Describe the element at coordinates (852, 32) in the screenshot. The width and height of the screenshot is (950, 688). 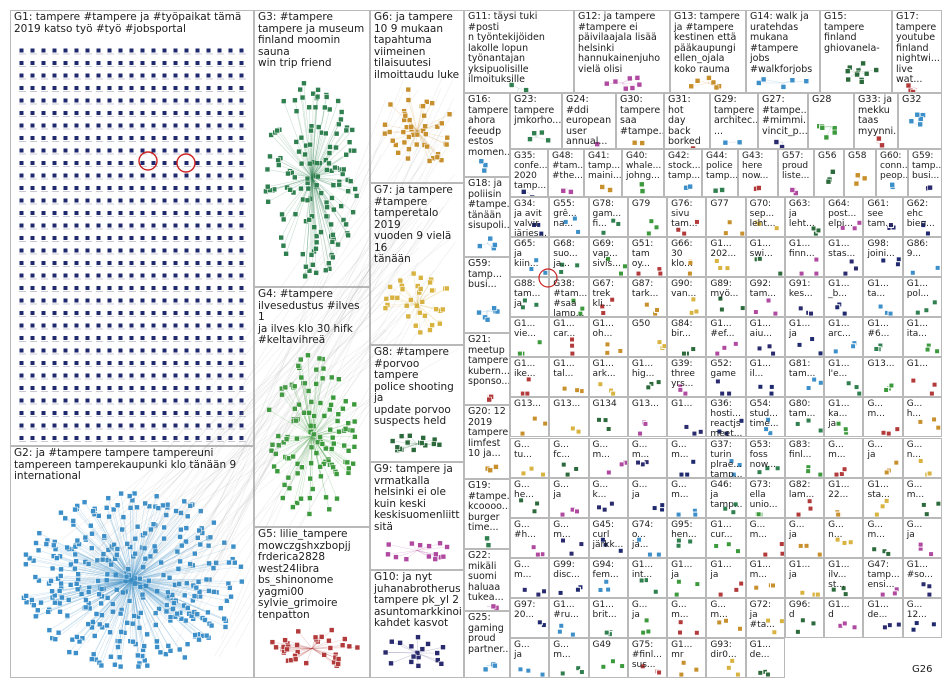
I see `group-label: G15: tampere finland ghiovanela-` at that location.